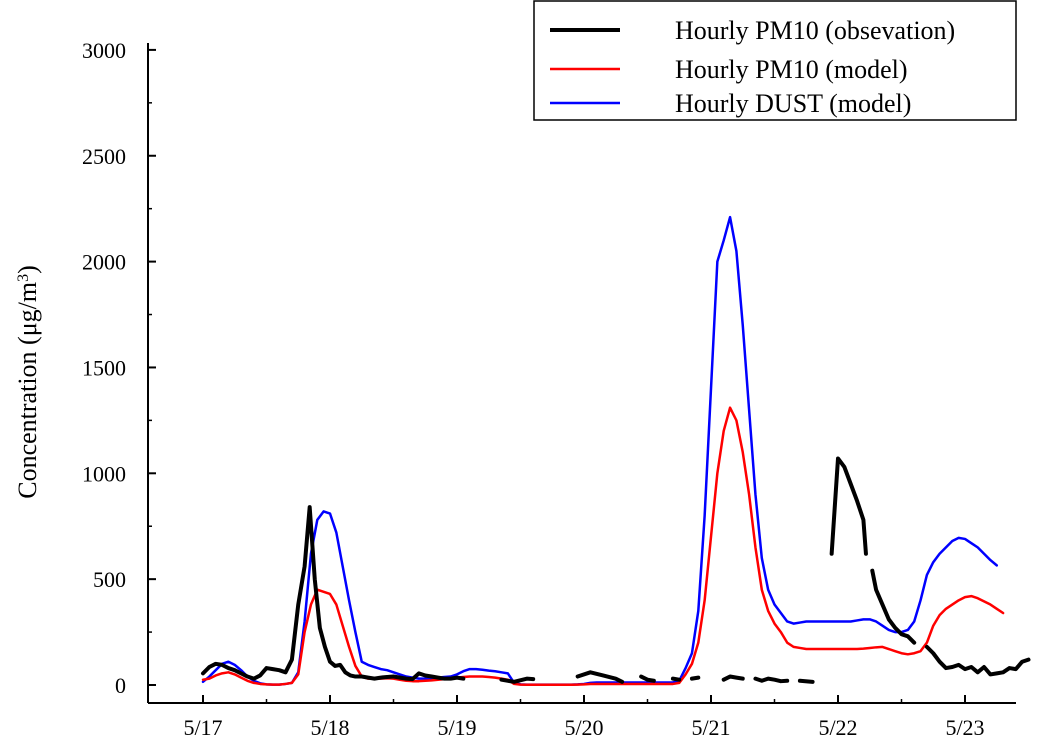  What do you see at coordinates (104, 262) in the screenshot?
I see `y-tick-label: 2000` at bounding box center [104, 262].